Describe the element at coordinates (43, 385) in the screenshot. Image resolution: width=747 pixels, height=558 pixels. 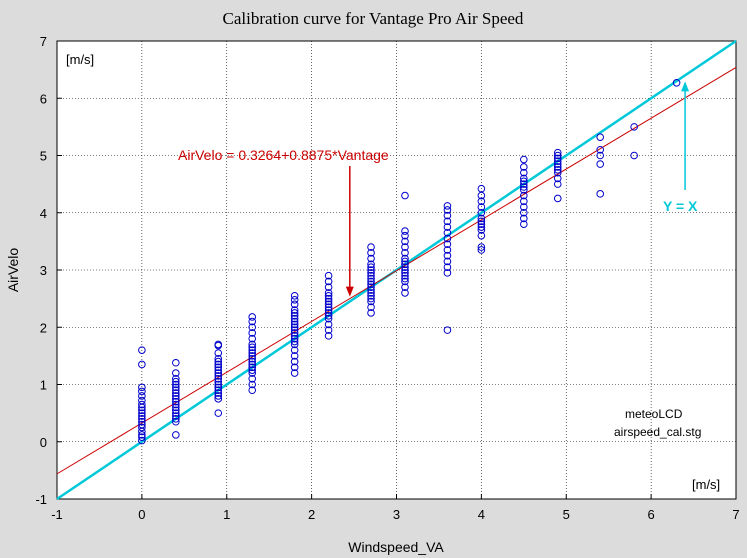
I see `y-tick-label: 1` at that location.